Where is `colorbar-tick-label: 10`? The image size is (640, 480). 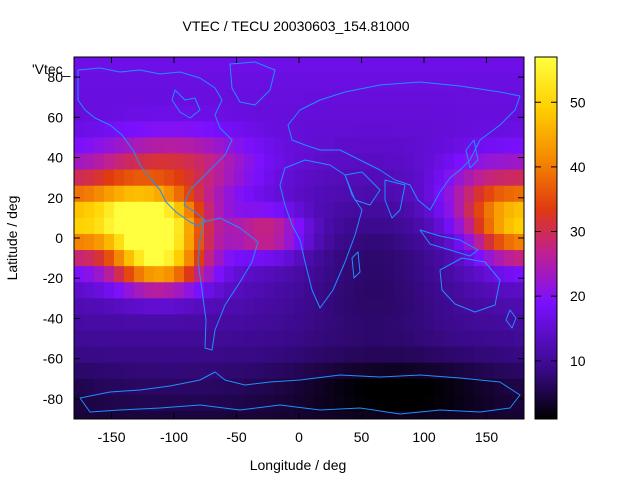
colorbar-tick-label: 10 is located at coordinates (578, 361).